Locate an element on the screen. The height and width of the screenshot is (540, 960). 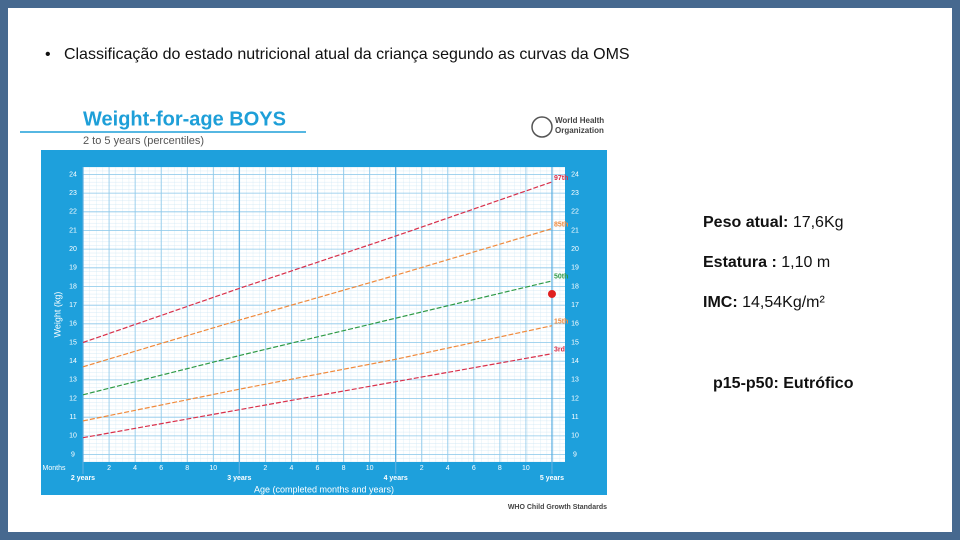
info-2: IMC: 14,54Kg/m² is located at coordinates (764, 303).